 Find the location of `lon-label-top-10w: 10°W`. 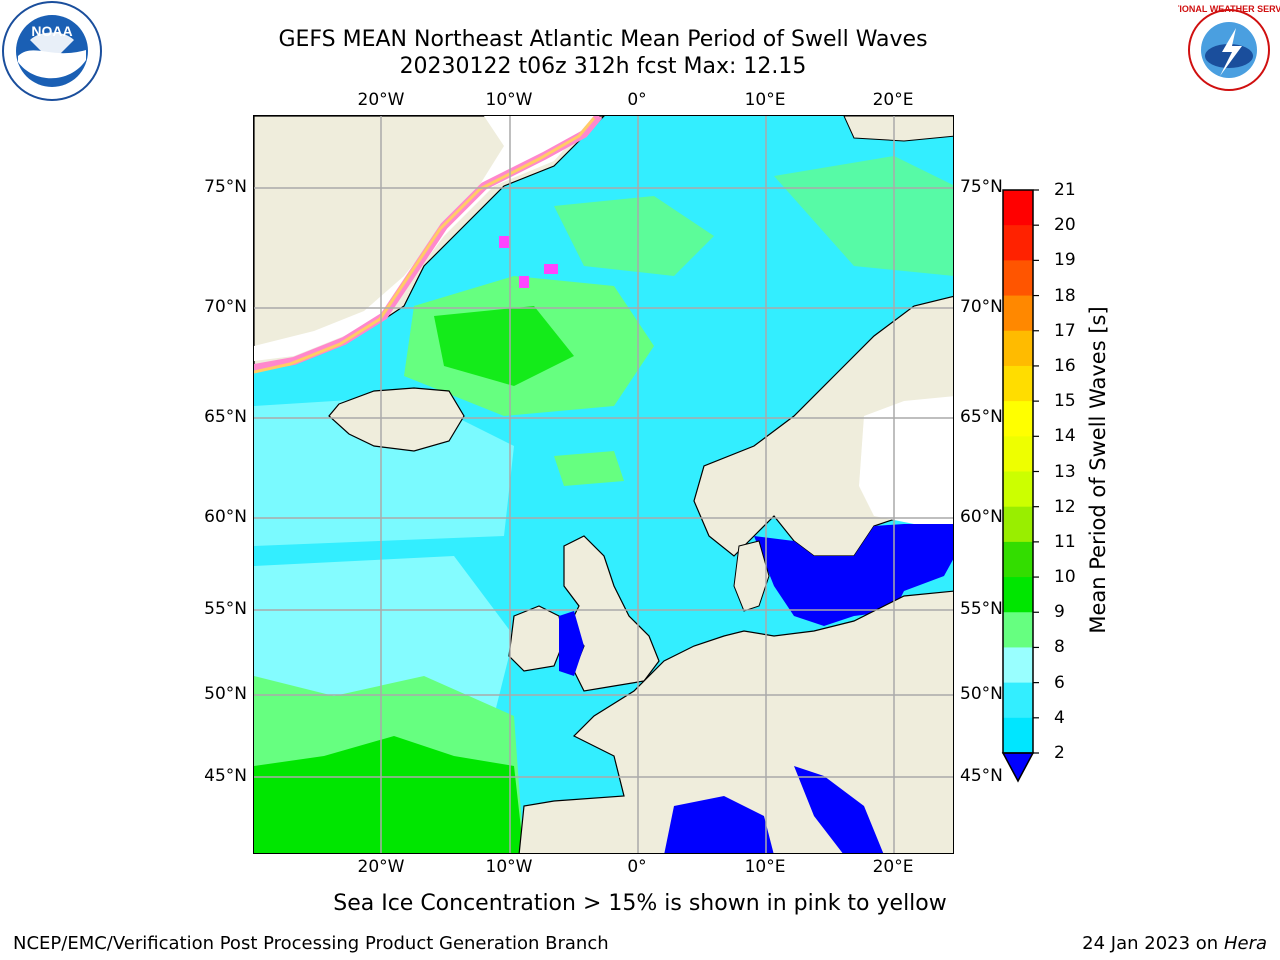

lon-label-top-10w: 10°W is located at coordinates (509, 100).